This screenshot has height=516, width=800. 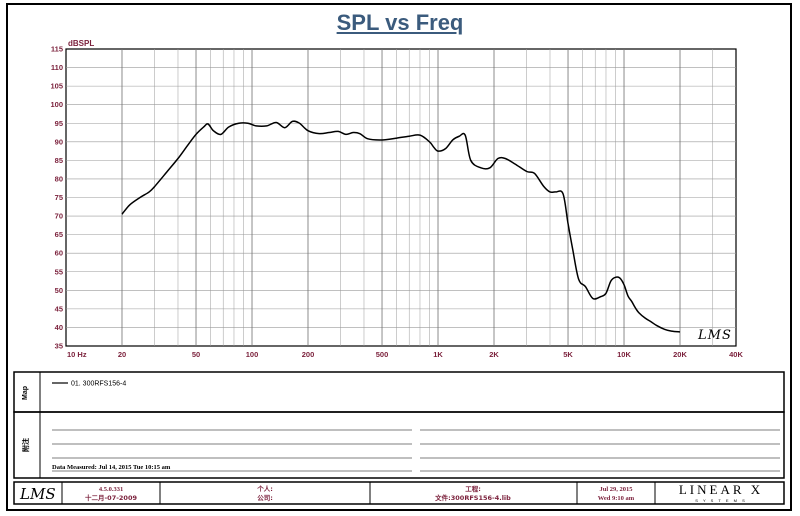 What do you see at coordinates (196, 354) in the screenshot?
I see `x-tick-label: 50` at bounding box center [196, 354].